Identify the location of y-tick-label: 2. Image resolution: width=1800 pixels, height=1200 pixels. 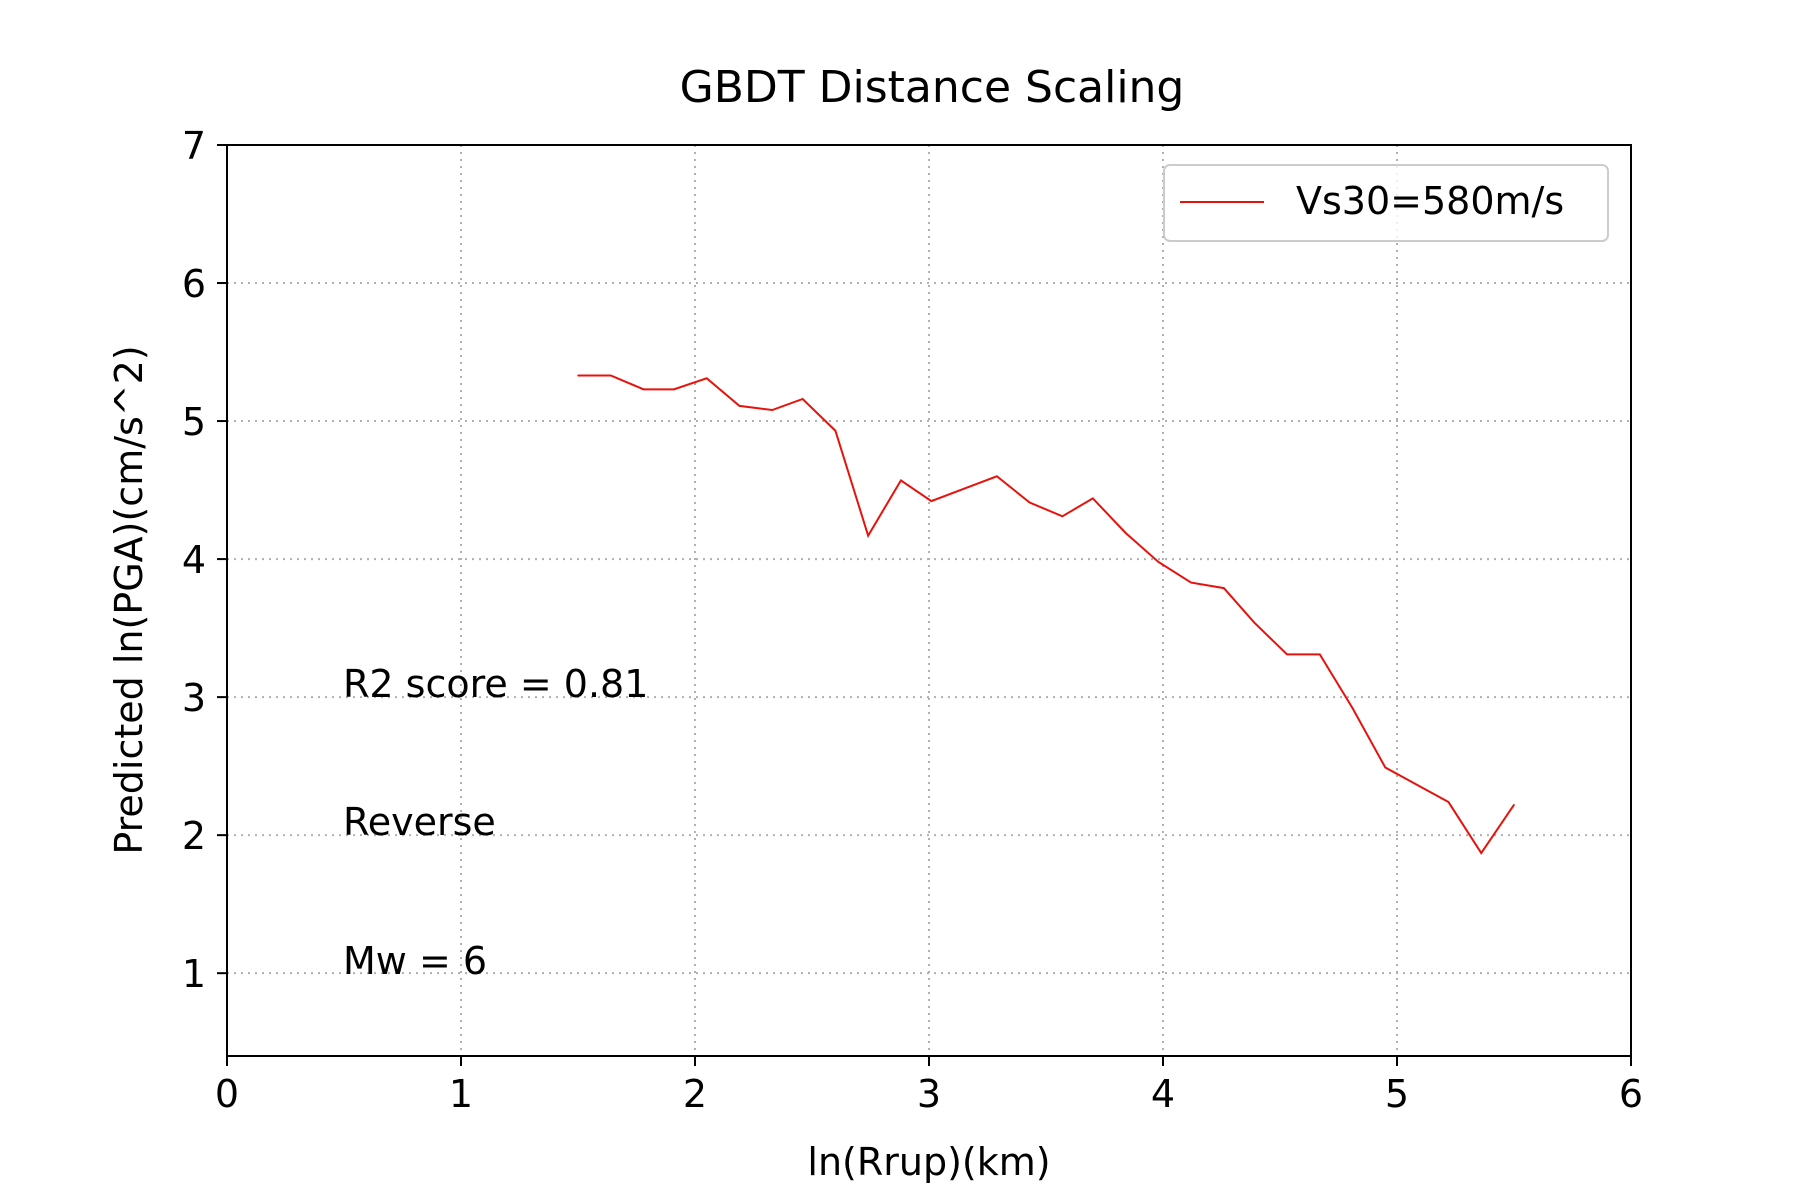
(194, 836).